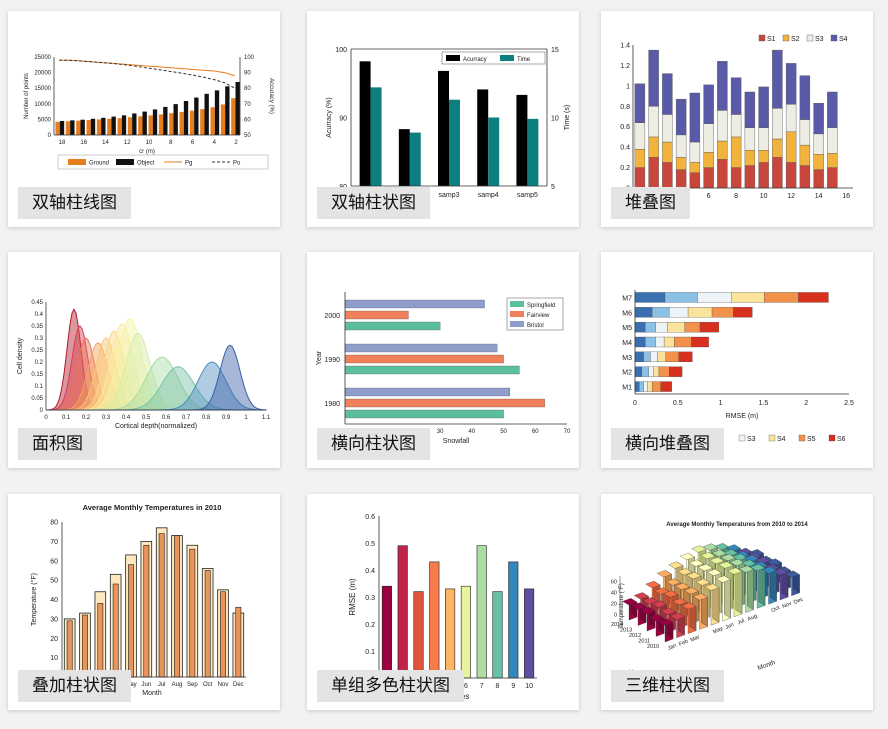 This screenshot has width=888, height=729. What do you see at coordinates (819, 39) in the screenshot?
I see `legend-label: S3` at bounding box center [819, 39].